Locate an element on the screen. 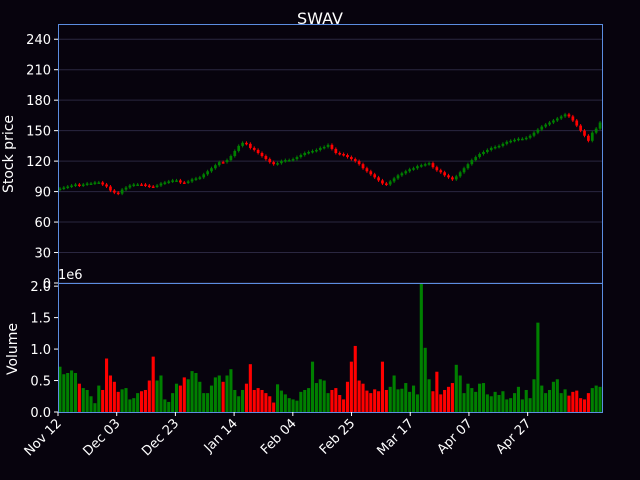 The image size is (640, 480). volume-tick-label: 0.0 is located at coordinates (40, 413).